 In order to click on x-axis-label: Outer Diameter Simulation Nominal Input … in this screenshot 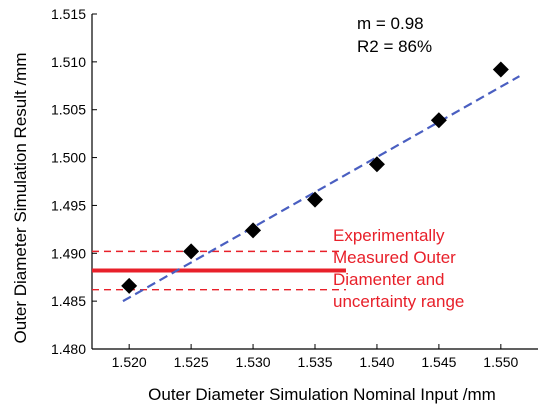, I will do `click(322, 394)`.